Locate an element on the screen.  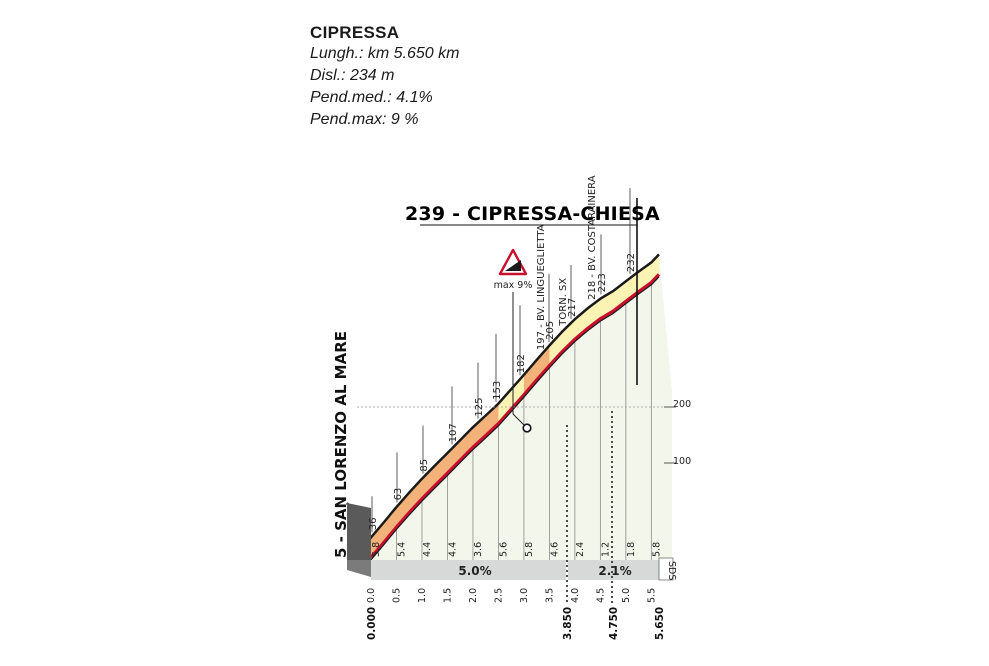
altitude-200-label: 200 is located at coordinates (682, 404).